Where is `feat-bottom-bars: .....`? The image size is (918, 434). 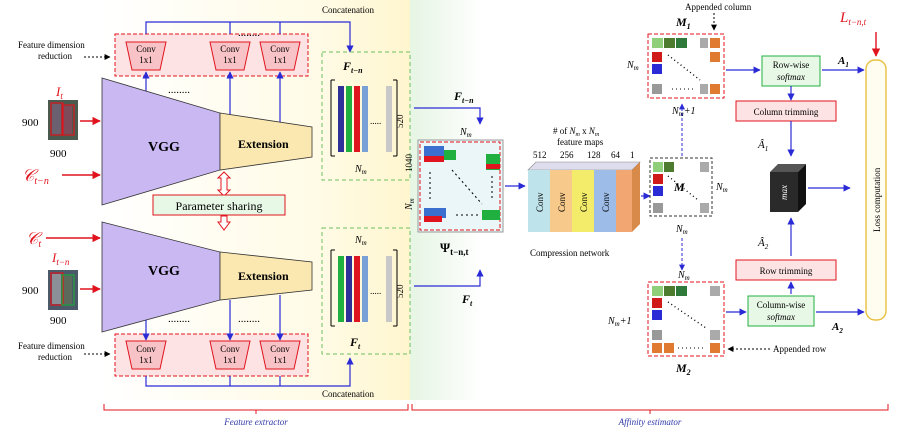
feat-bottom-bars: ..... is located at coordinates (364, 288).